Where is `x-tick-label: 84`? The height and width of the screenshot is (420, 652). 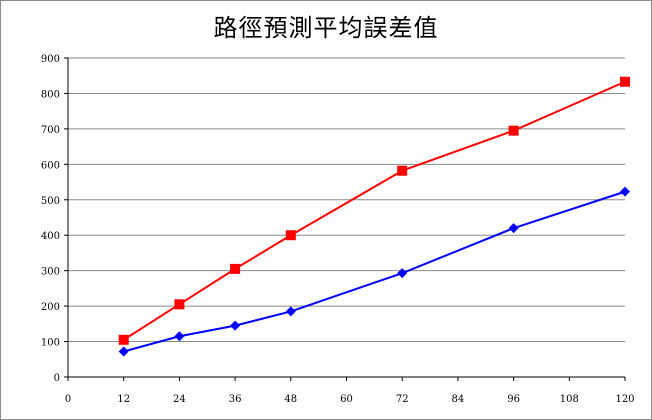
x-tick-label: 84 is located at coordinates (458, 399).